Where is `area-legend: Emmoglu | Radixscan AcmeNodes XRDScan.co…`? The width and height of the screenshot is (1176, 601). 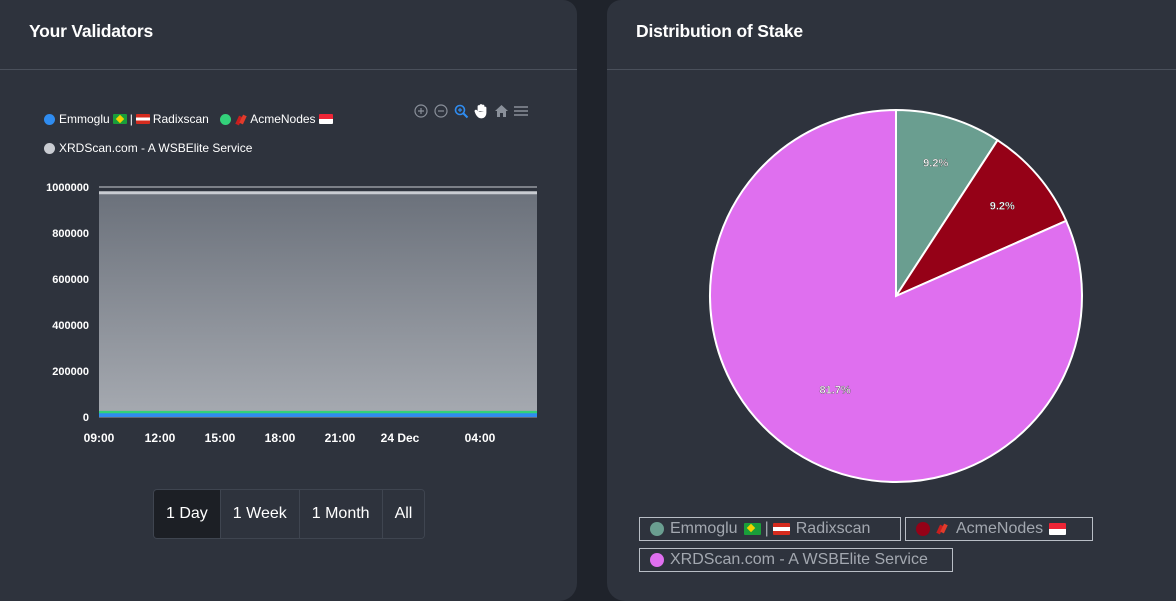
area-legend: Emmoglu | Radixscan AcmeNodes XRDScan.co… is located at coordinates (214, 133).